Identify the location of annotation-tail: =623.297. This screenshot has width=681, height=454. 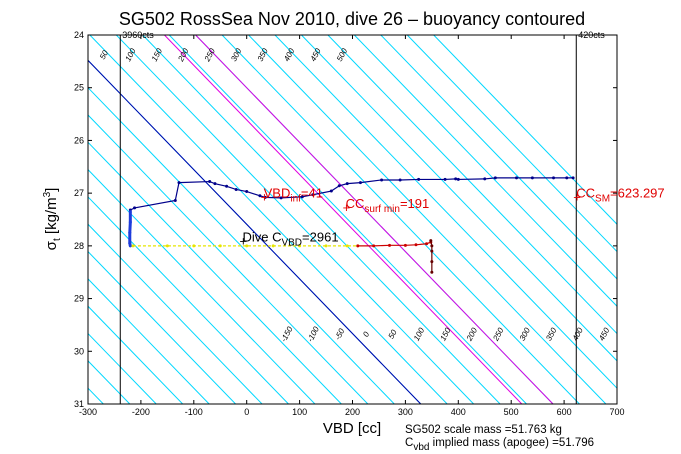
(637, 192).